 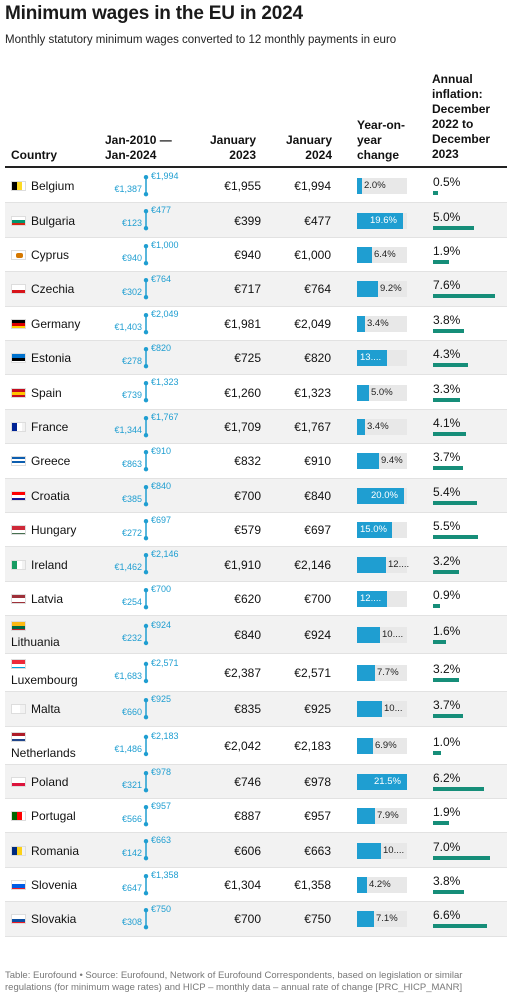 I want to click on table-row: Poland €978 €321 €746 €978 21.5% 6.2%, so click(x=256, y=781).